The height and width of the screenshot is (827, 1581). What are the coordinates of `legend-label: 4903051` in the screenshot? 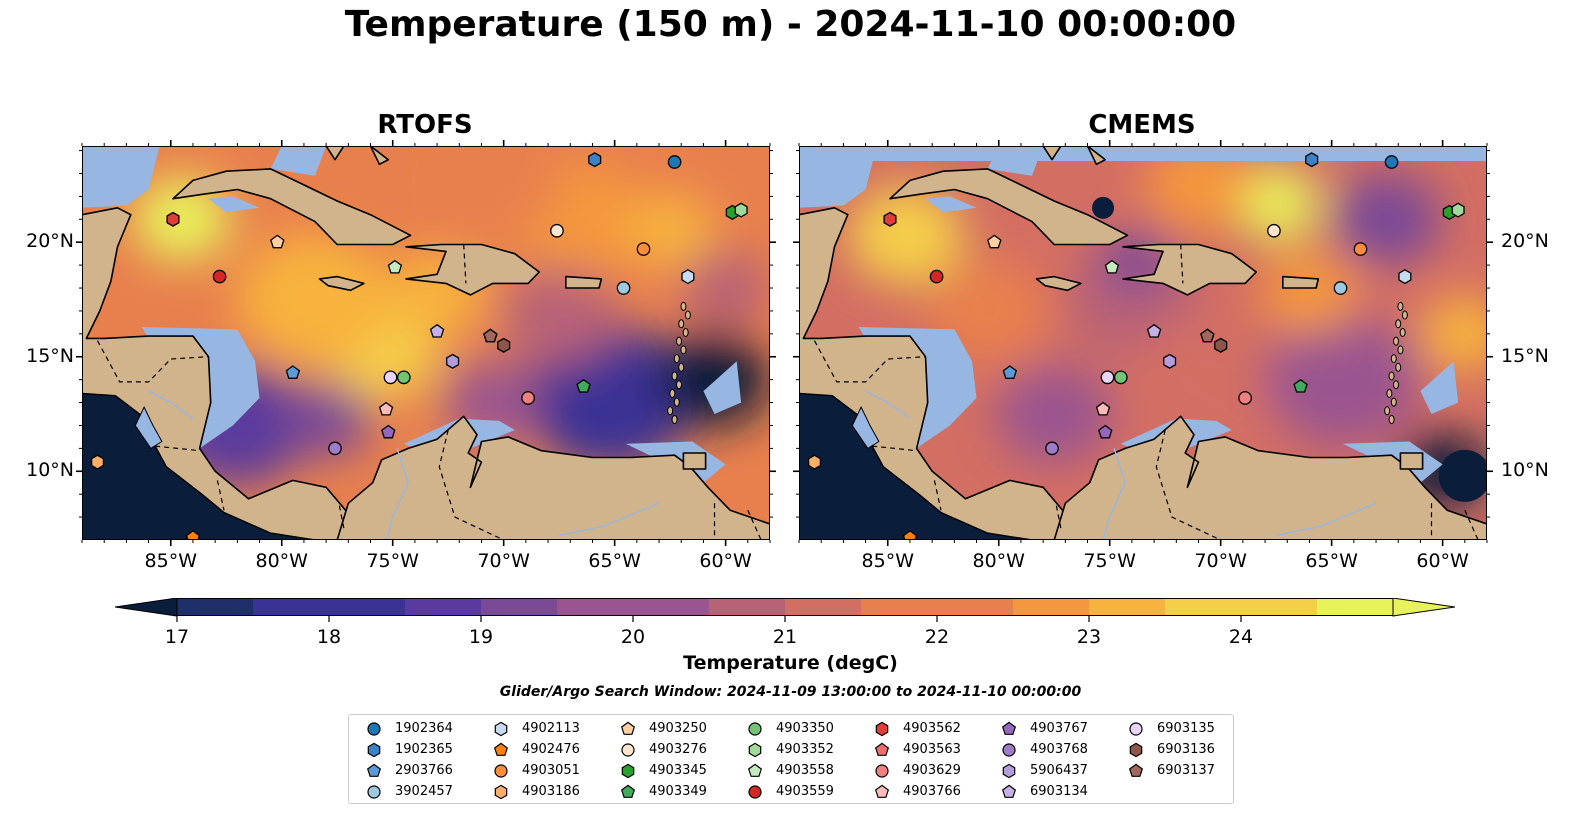 It's located at (551, 770).